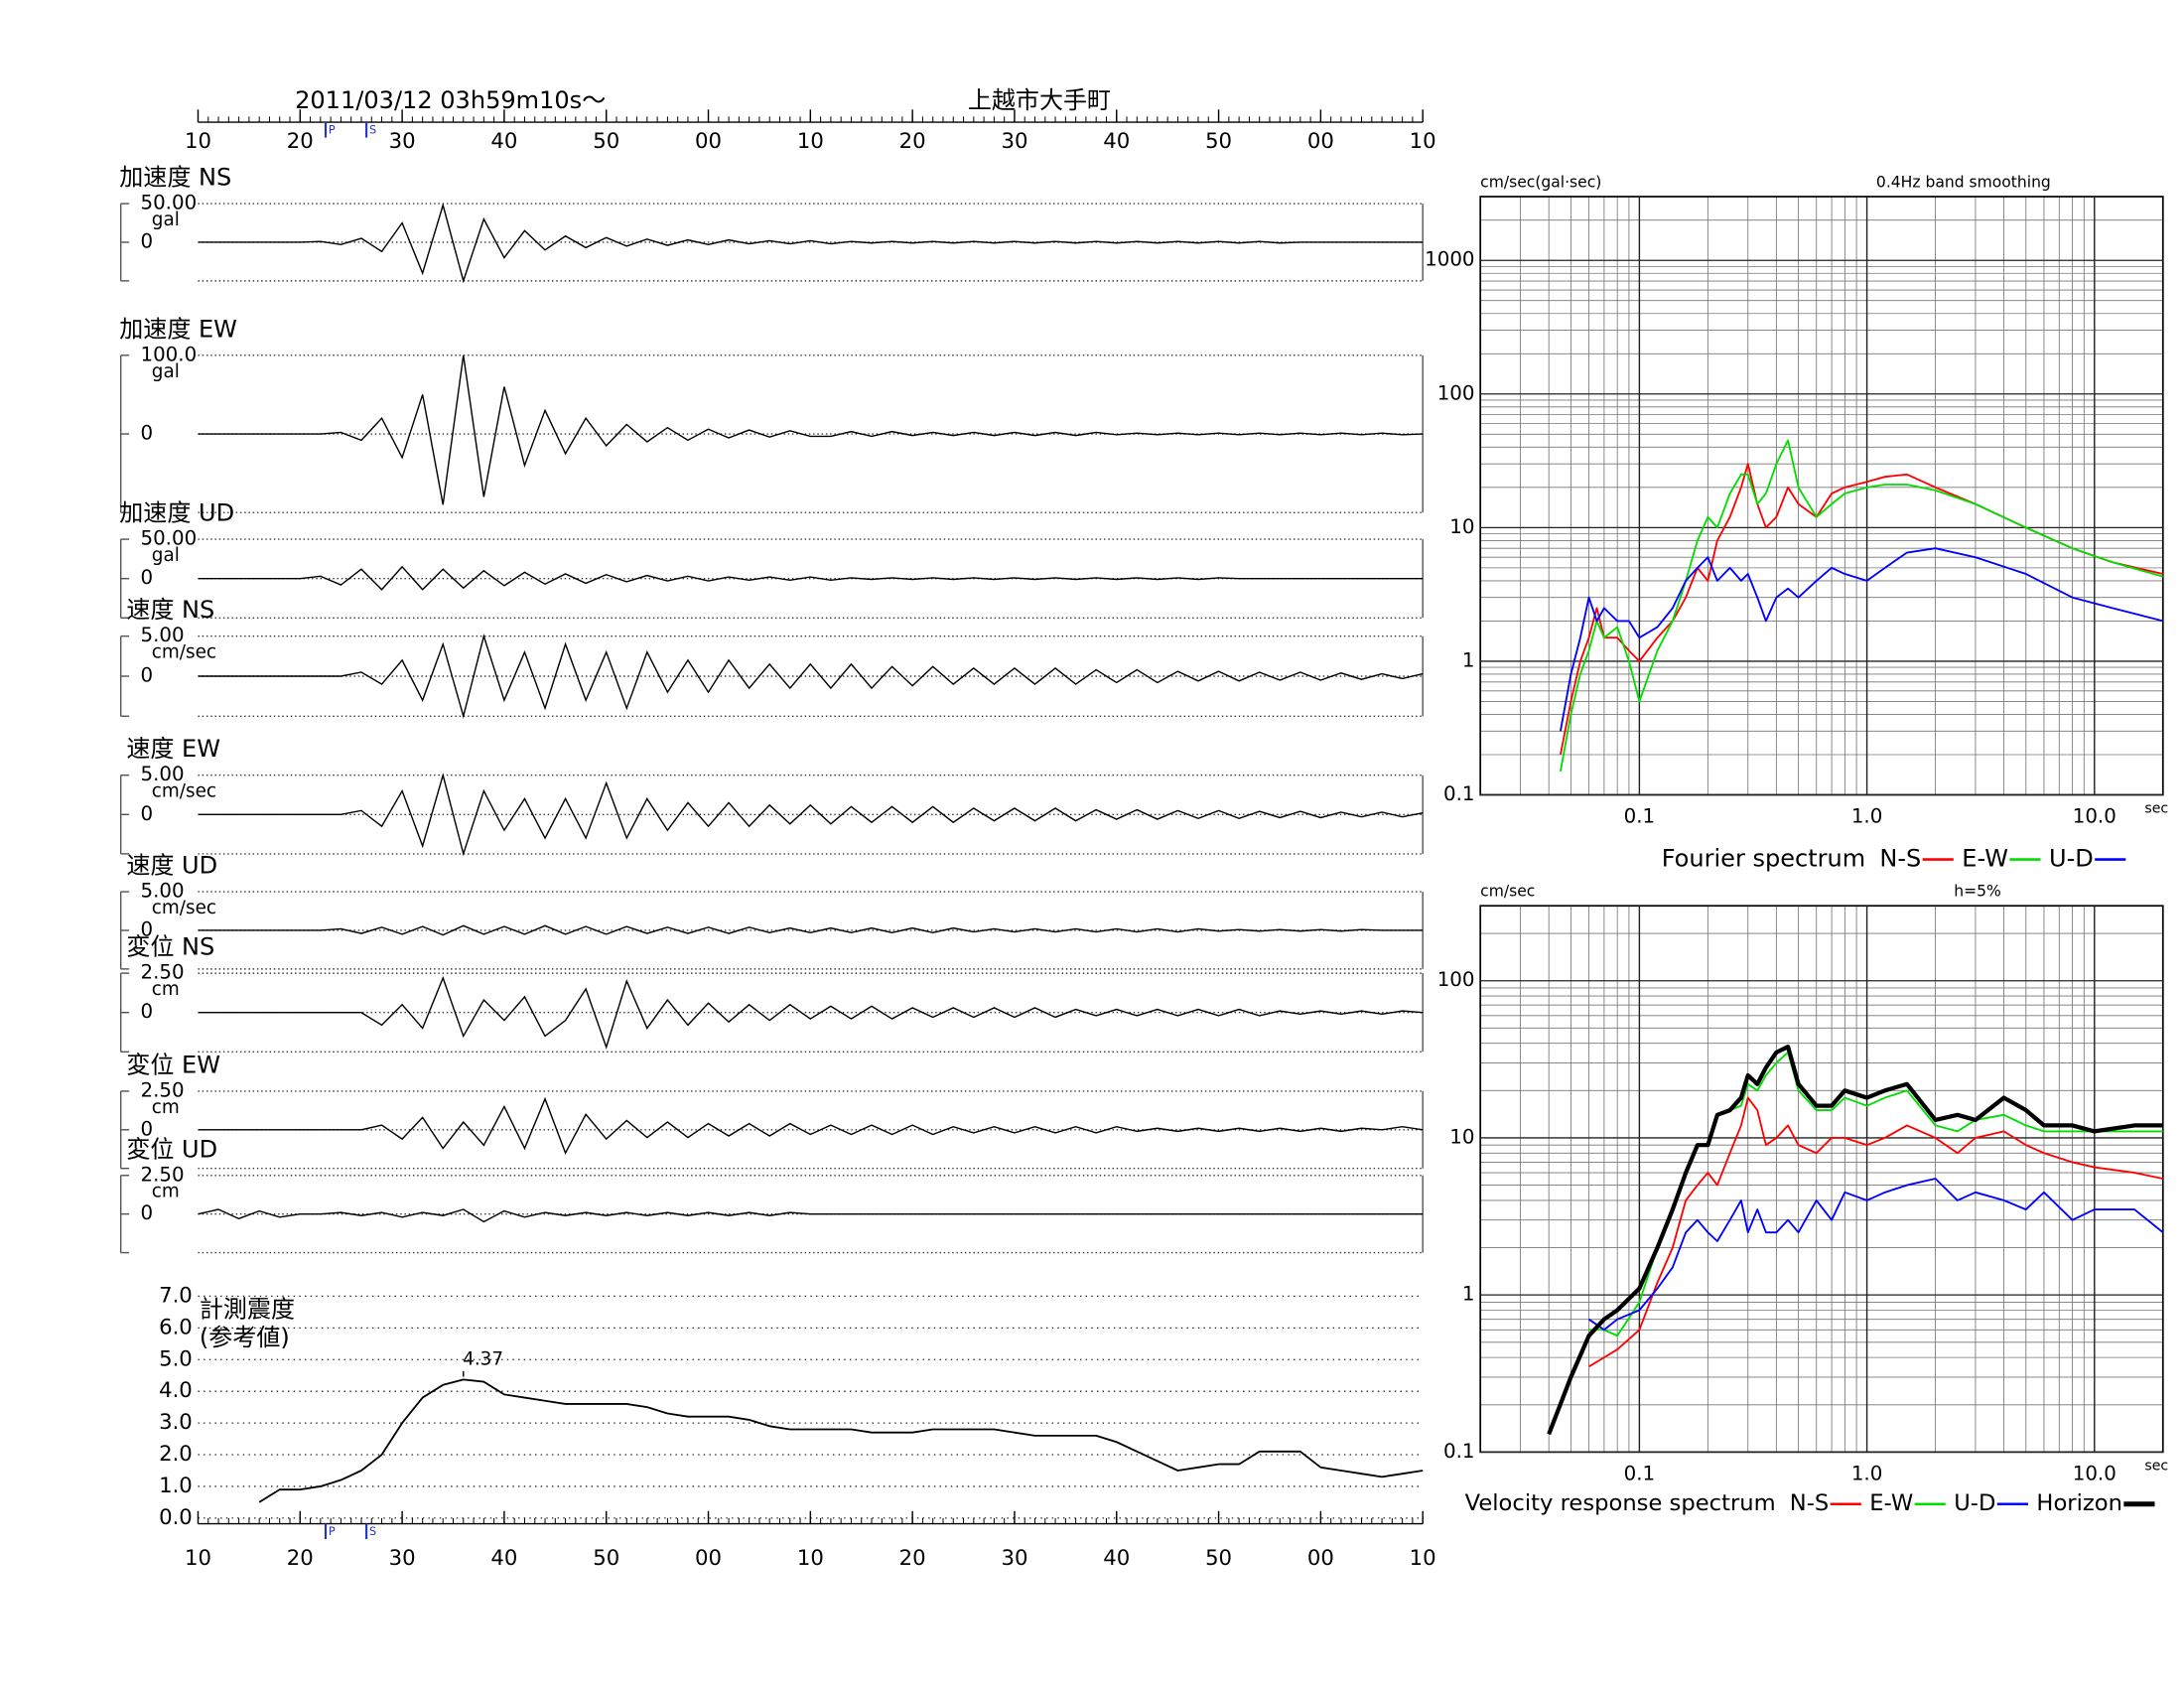 This screenshot has height=1688, width=2184. What do you see at coordinates (176, 1295) in the screenshot?
I see `y-tick-label: 7.0` at bounding box center [176, 1295].